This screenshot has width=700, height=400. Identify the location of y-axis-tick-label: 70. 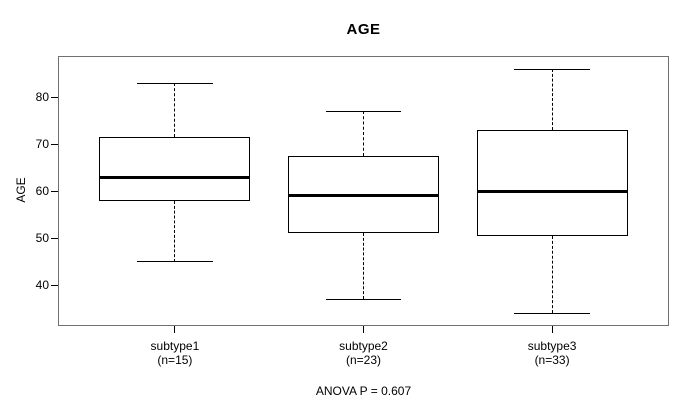
(42, 144).